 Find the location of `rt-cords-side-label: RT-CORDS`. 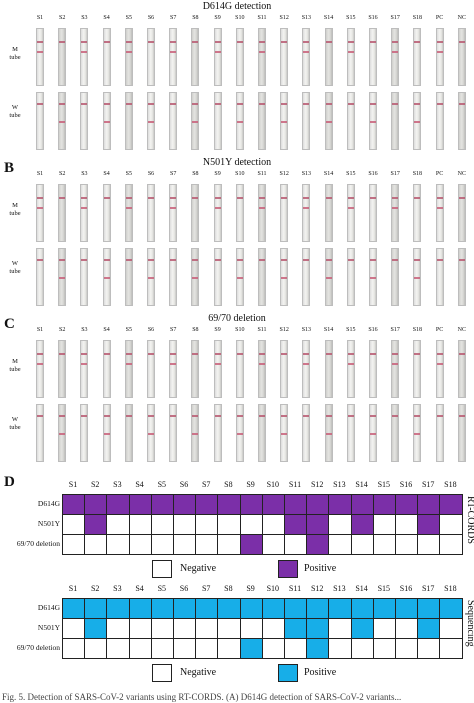

rt-cords-side-label: RT-CORDS is located at coordinates (469, 520).